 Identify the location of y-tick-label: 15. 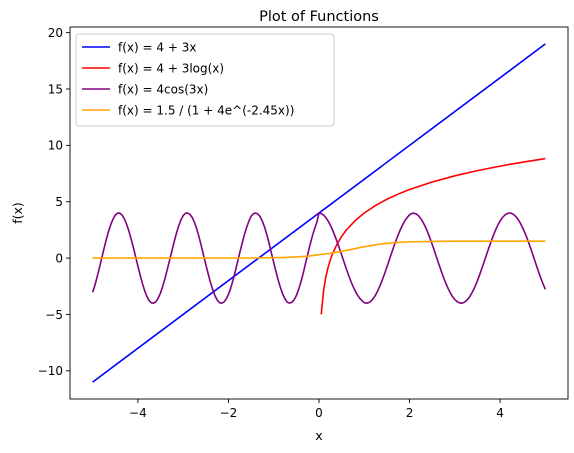
(55, 89).